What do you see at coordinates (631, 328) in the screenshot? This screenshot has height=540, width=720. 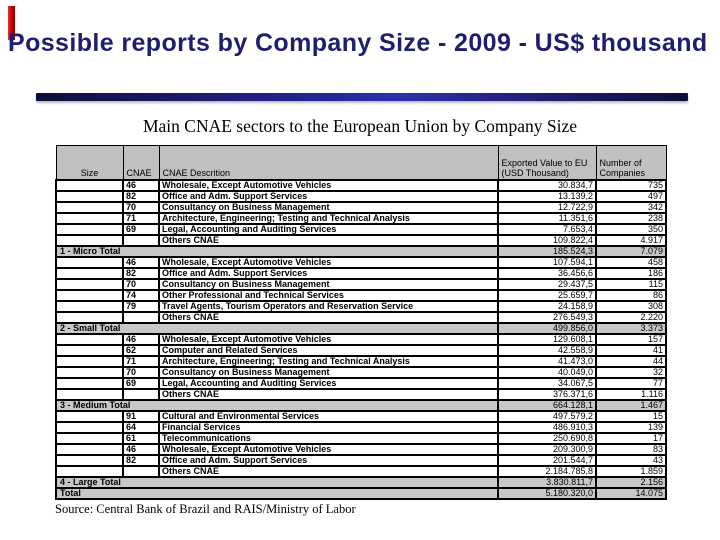 I see `cell-companies: 3.373` at bounding box center [631, 328].